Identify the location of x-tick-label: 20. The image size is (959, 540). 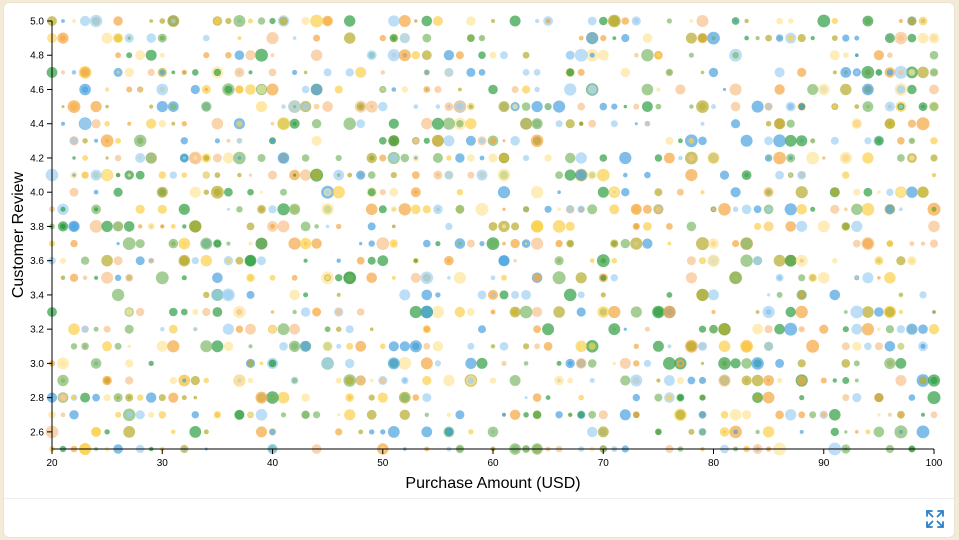
(52, 463).